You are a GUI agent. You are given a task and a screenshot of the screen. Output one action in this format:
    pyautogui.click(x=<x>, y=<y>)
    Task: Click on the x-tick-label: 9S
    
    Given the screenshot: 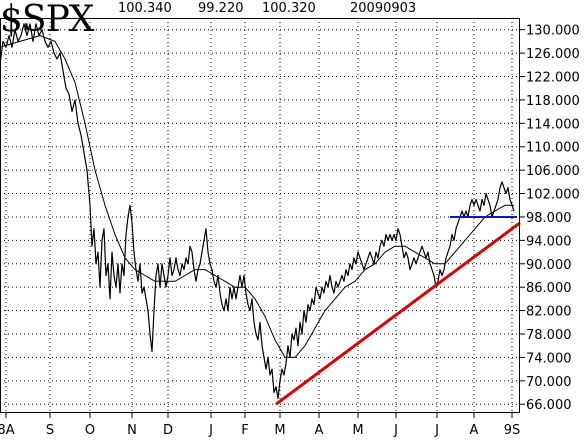 What is the action you would take?
    pyautogui.click(x=512, y=430)
    